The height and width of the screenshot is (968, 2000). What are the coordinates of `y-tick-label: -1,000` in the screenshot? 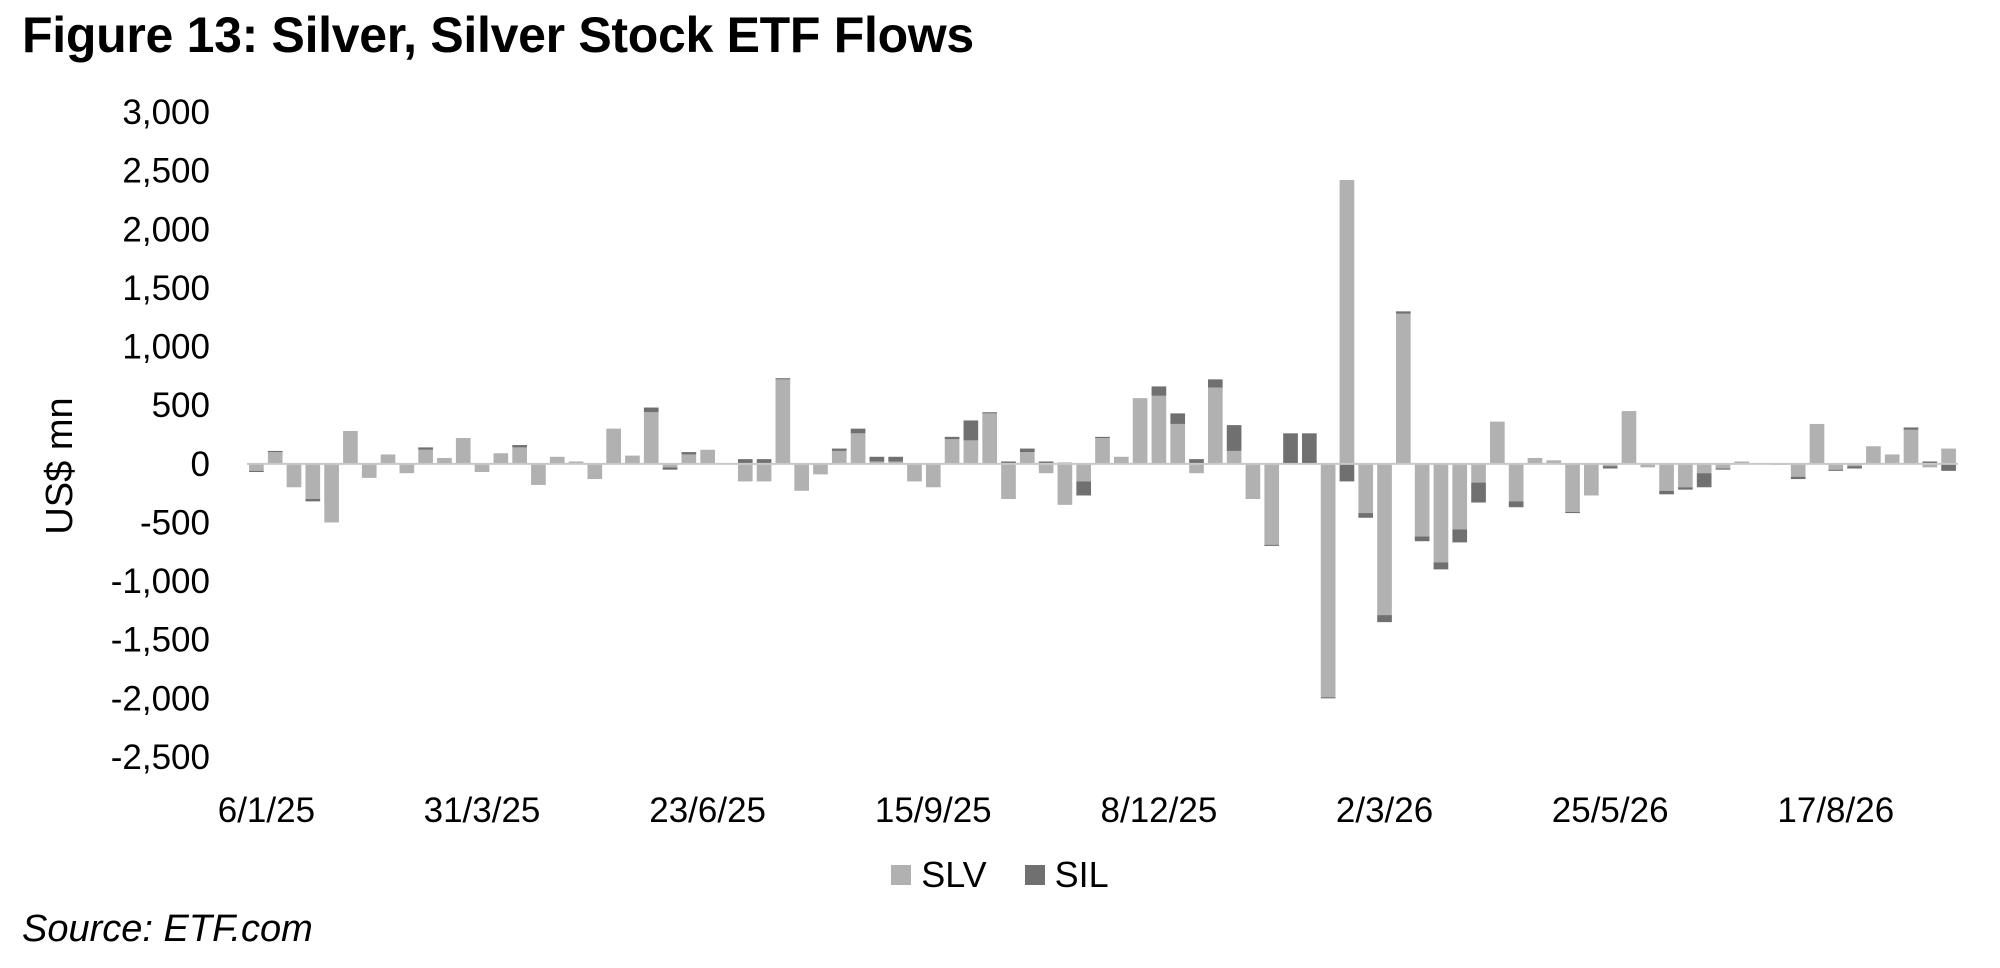 It's located at (160, 581).